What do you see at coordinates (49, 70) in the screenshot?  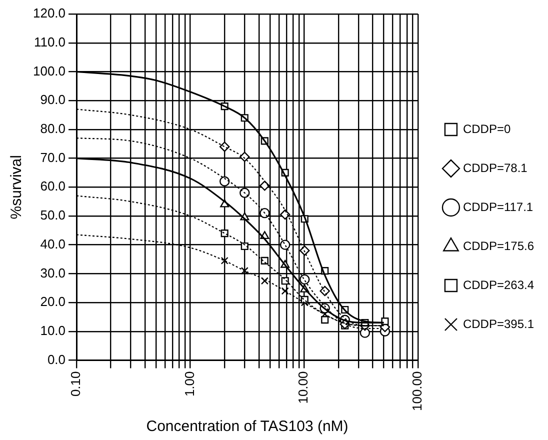 I see `y-tick-label: 100.0` at bounding box center [49, 70].